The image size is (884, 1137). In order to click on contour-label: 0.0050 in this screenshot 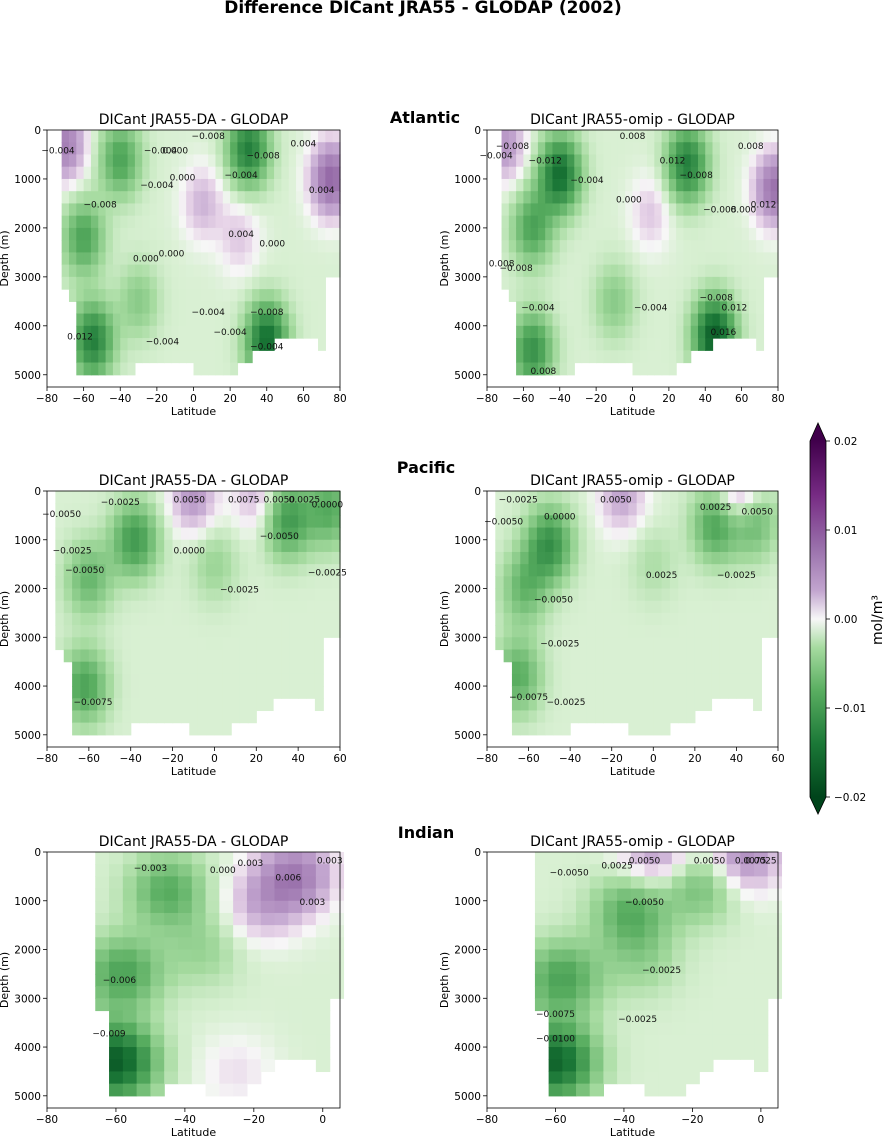, I will do `click(190, 500)`.